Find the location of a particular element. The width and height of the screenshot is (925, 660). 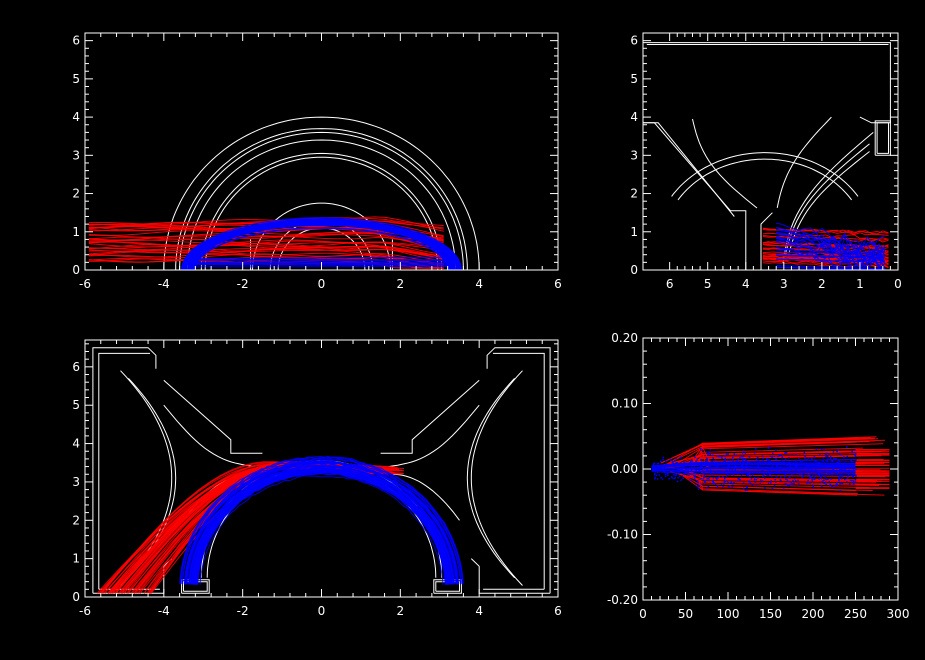

top-left-xtick-label: -2 is located at coordinates (243, 284).